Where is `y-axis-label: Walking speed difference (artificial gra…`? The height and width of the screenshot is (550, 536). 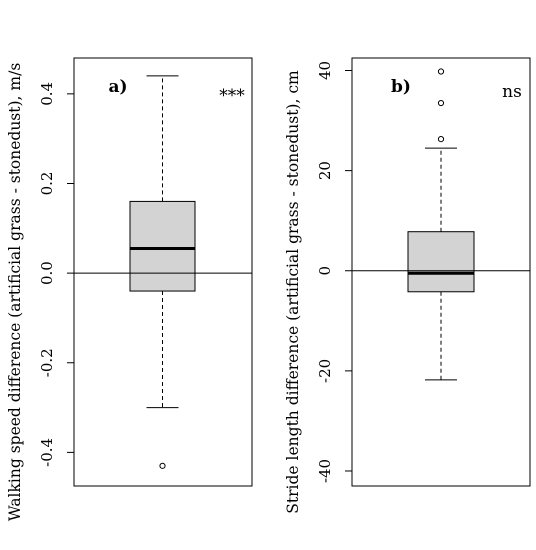 y-axis-label: Walking speed difference (artificial gra… is located at coordinates (15, 292).